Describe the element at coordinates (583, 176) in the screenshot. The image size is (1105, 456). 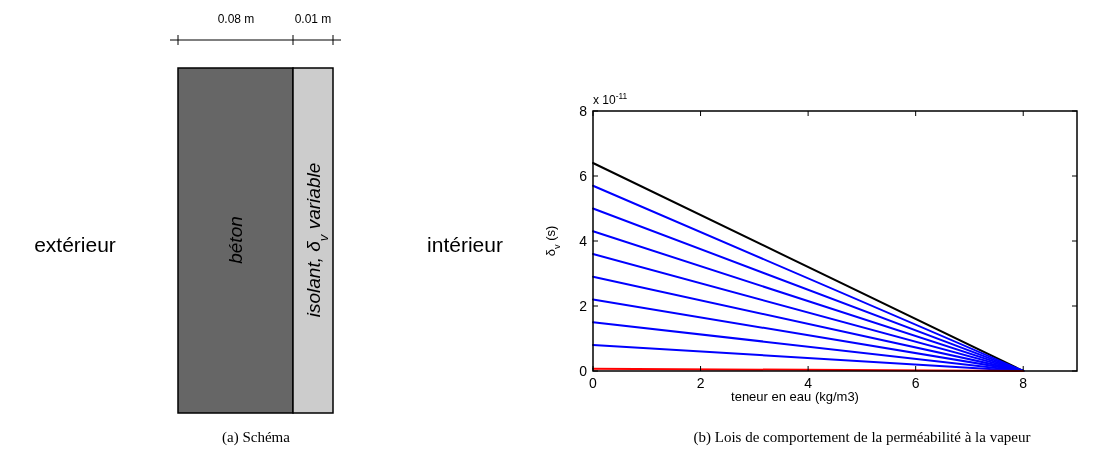
I see `y-tick-label: 6` at that location.